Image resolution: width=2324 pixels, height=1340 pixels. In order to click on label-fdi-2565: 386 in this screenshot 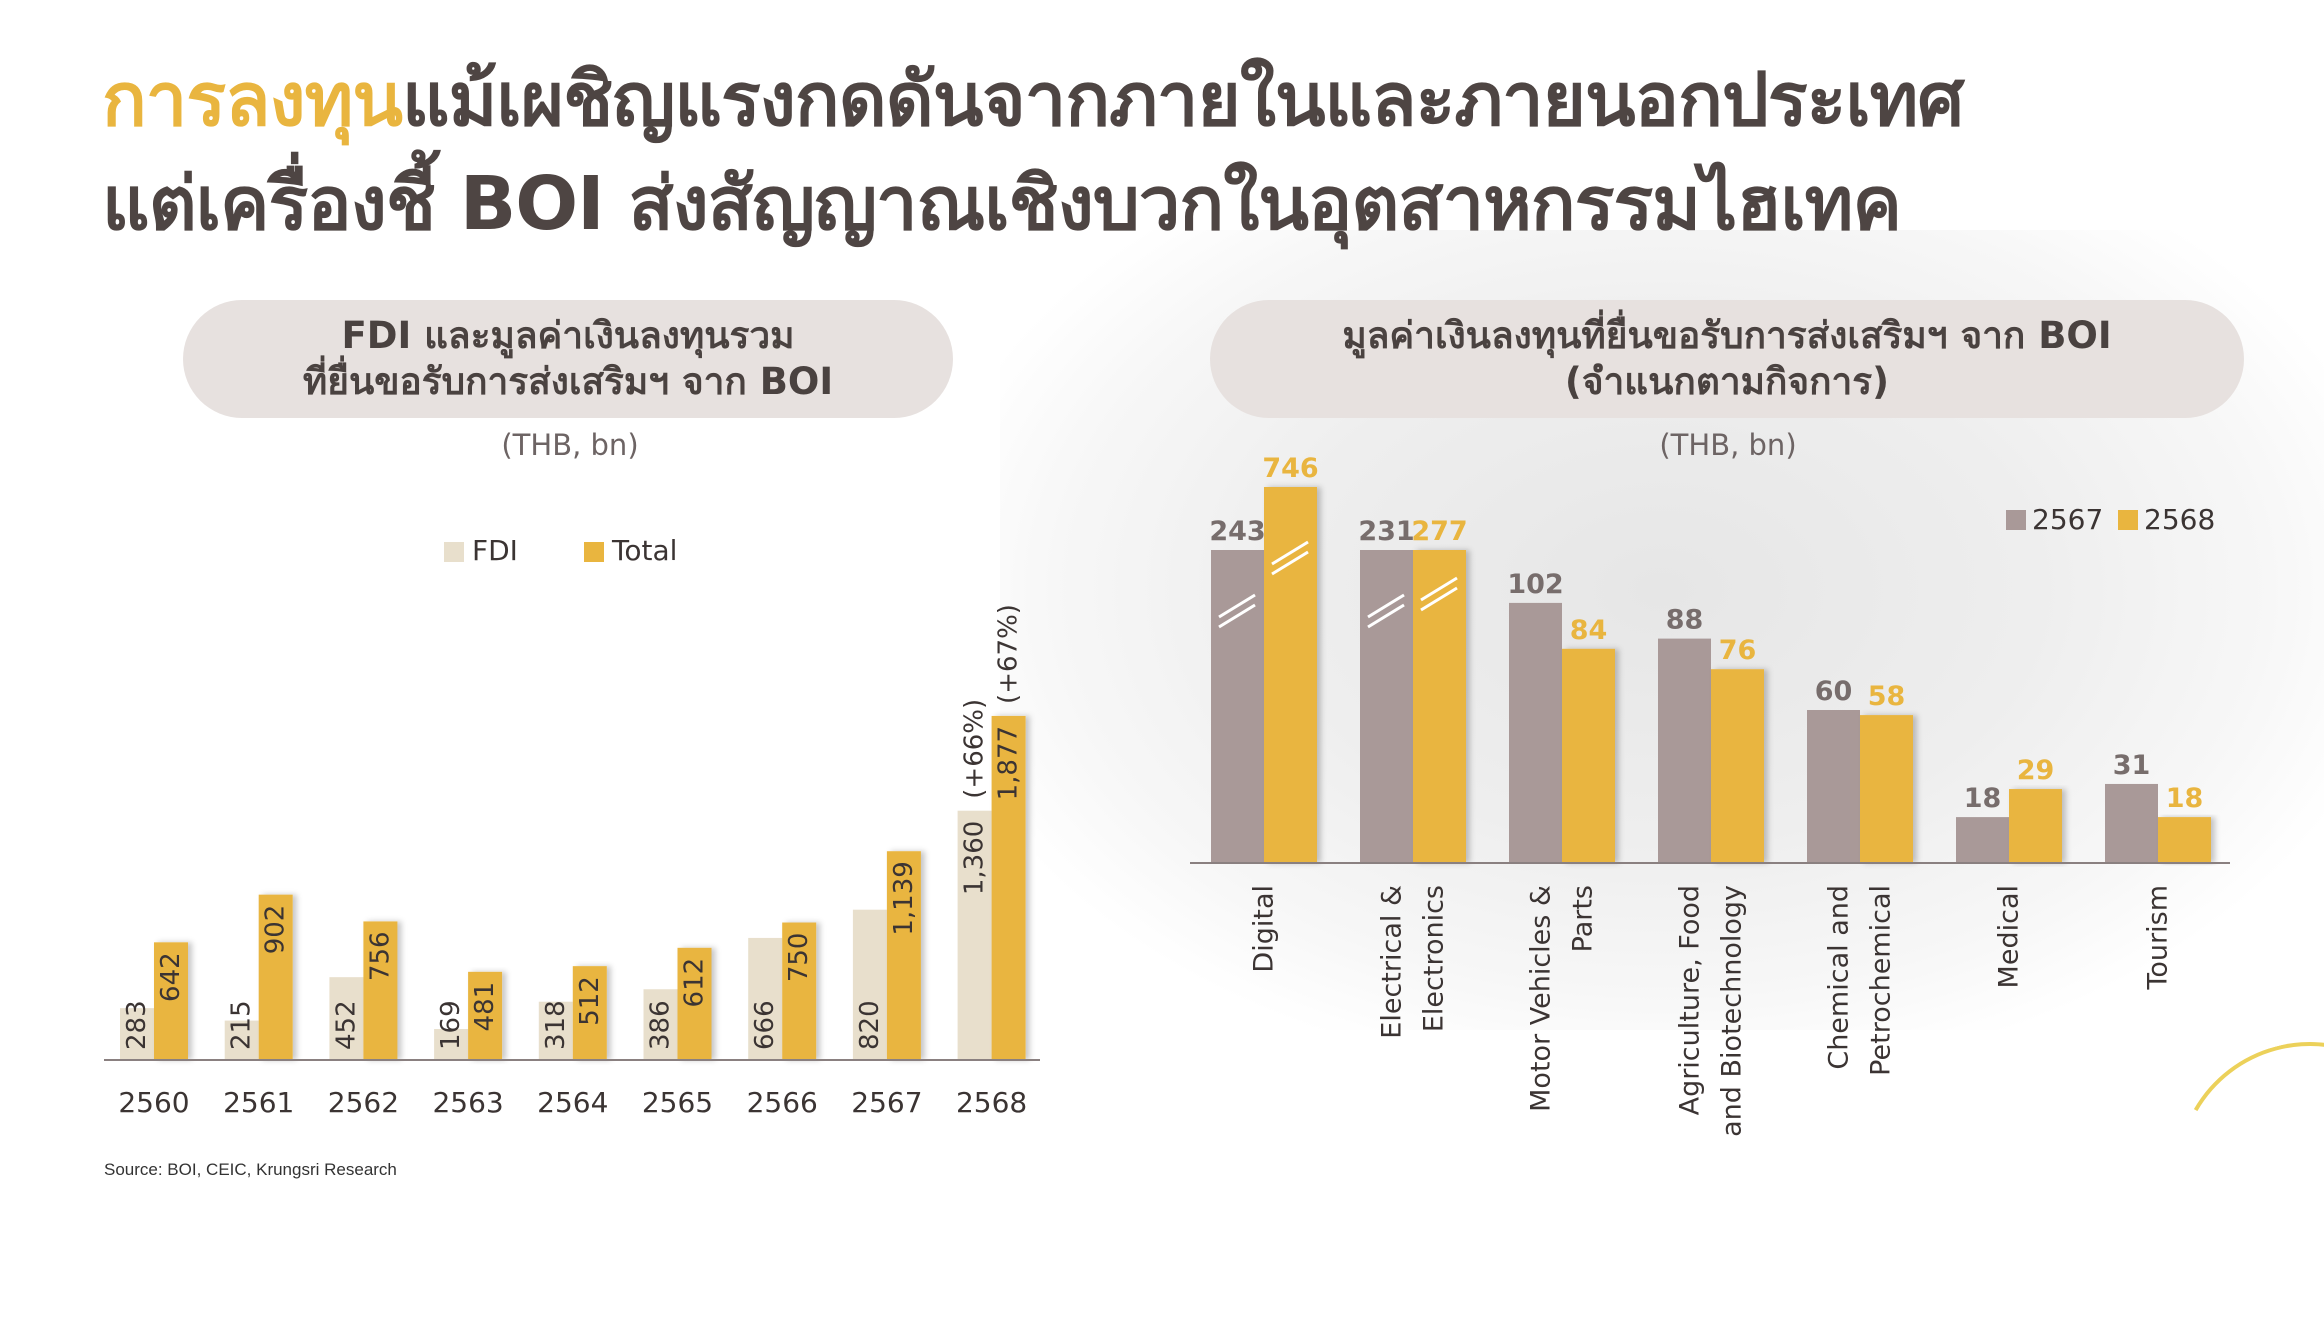, I will do `click(661, 1025)`.